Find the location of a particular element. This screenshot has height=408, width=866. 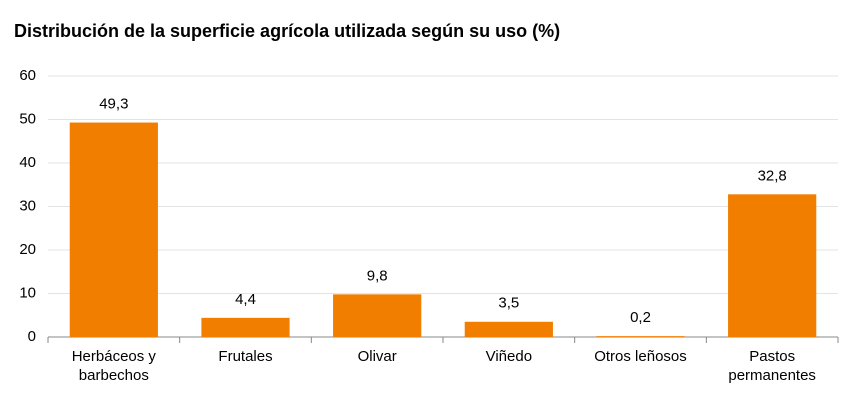

value-label: 4,4 is located at coordinates (245, 299).